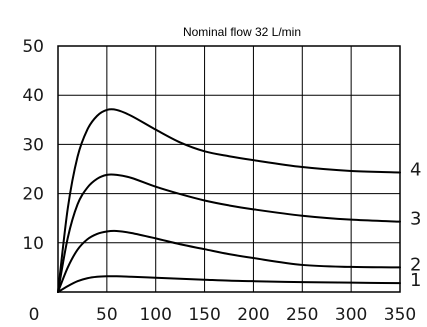 The width and height of the screenshot is (427, 327). Describe the element at coordinates (223, 315) in the screenshot. I see `x-axis-ticks: 0 50 100 150 200 250 300 350` at that location.